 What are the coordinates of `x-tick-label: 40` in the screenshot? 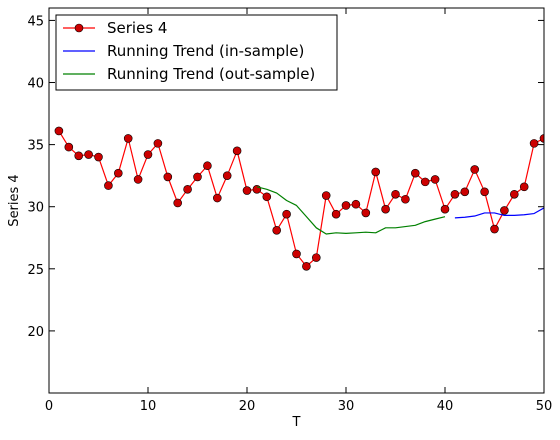 It's located at (445, 406).